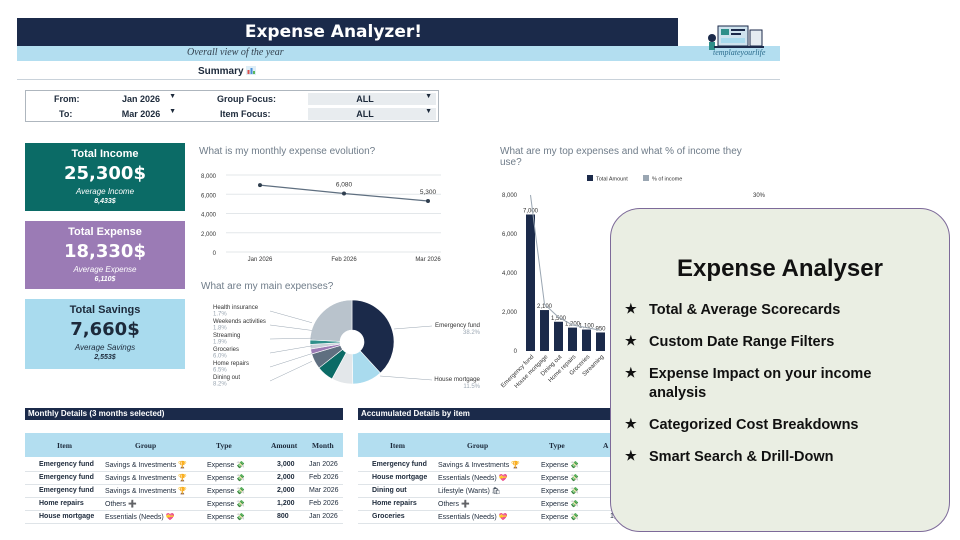 This screenshot has width=960, height=540. I want to click on pie-label: Groceries, so click(226, 350).